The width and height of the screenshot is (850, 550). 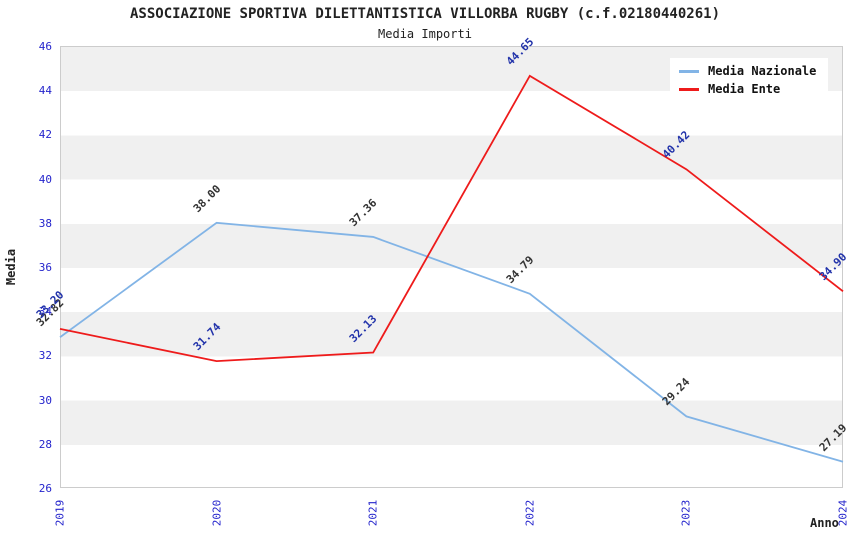 What do you see at coordinates (45, 400) in the screenshot?
I see `y-tick-label: 30` at bounding box center [45, 400].